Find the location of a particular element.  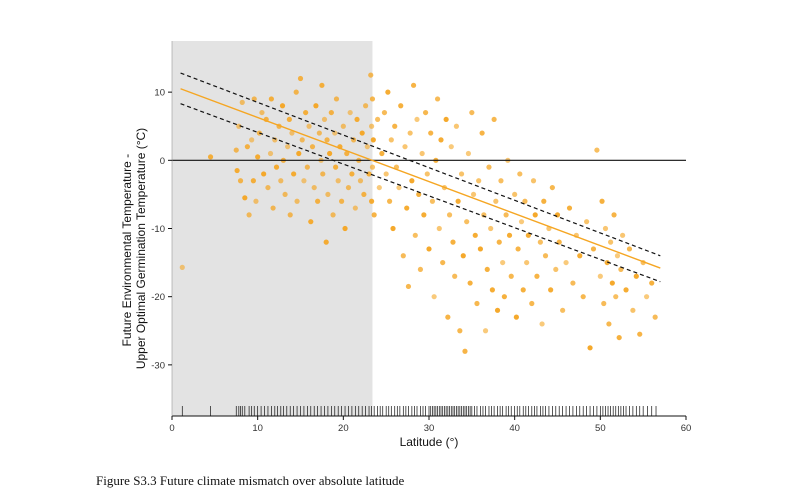

y-tick-label: -30 is located at coordinates (158, 365).